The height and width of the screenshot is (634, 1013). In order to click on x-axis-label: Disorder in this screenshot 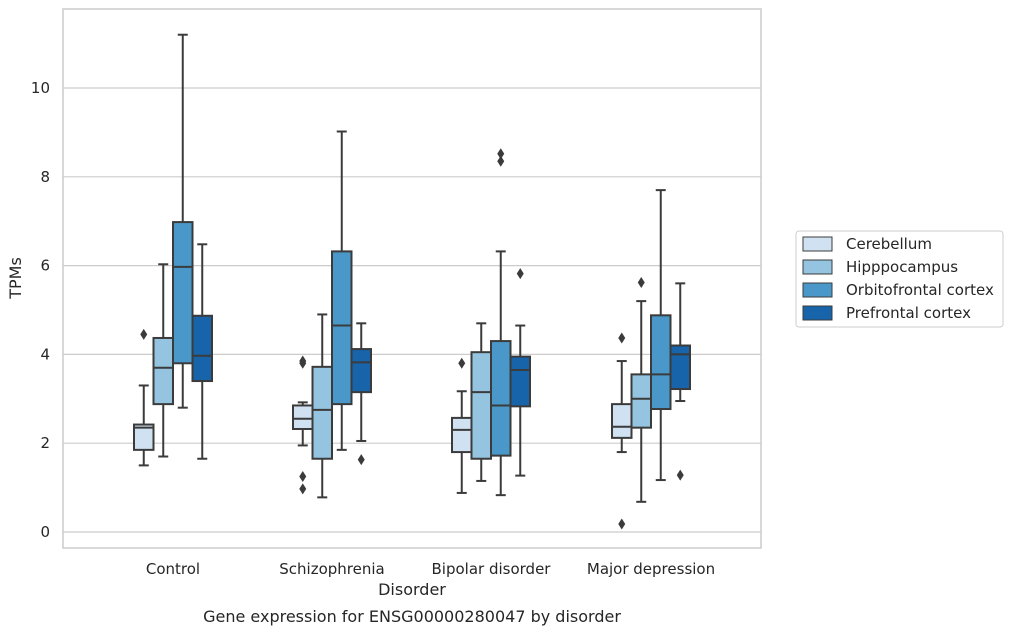, I will do `click(412, 589)`.